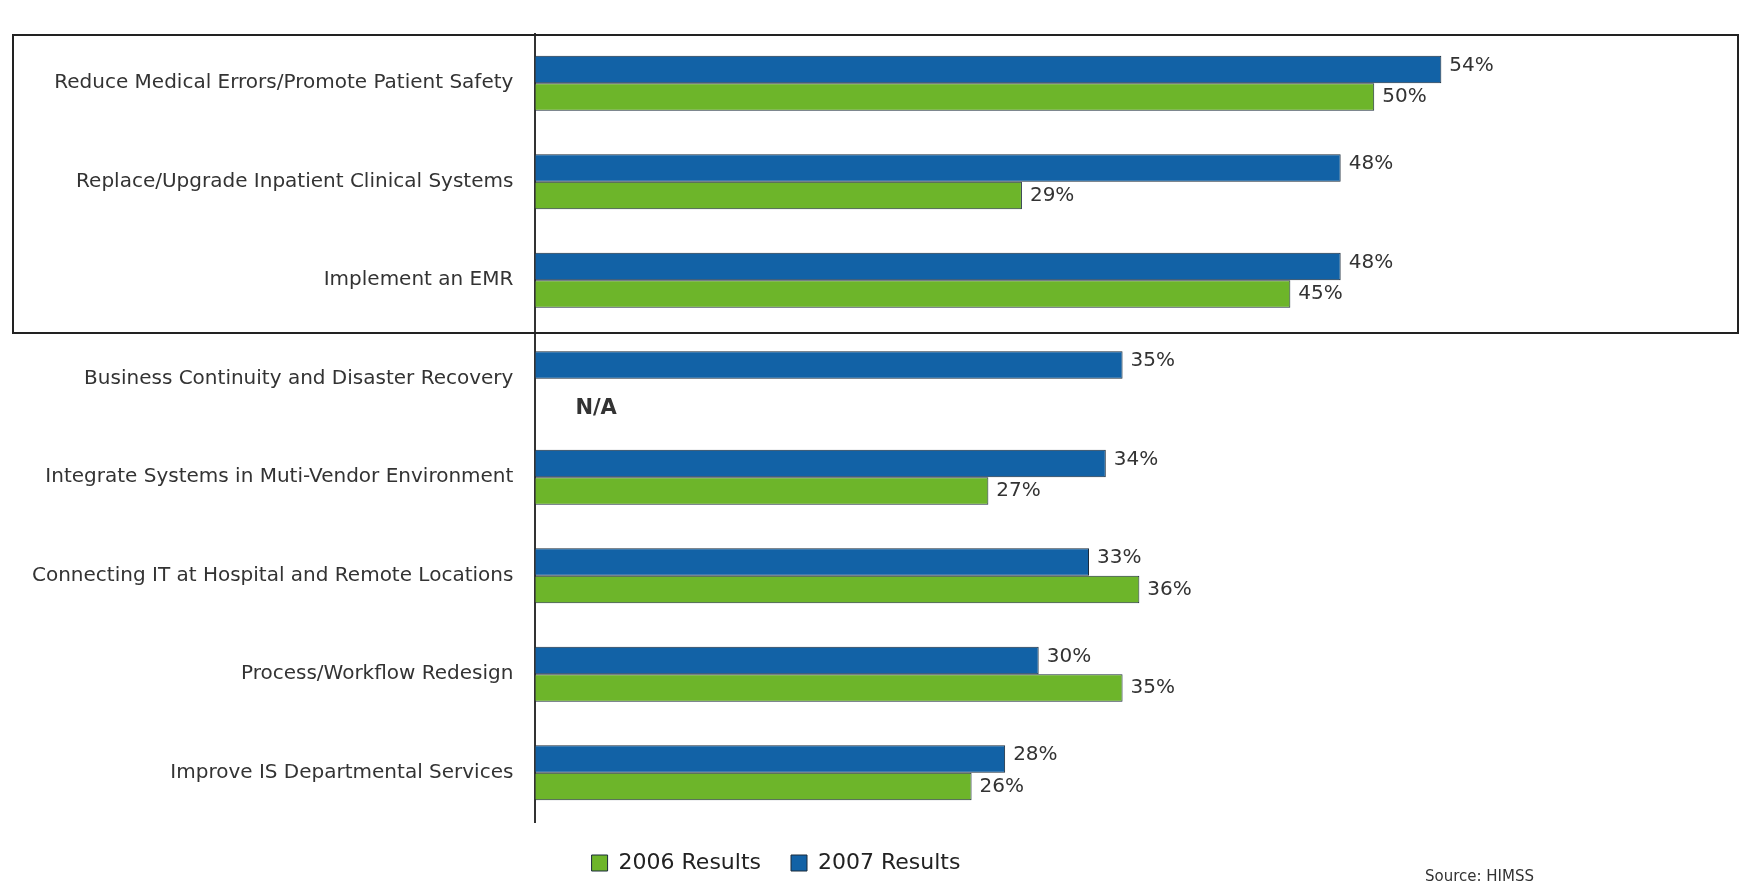 The image size is (1758, 894). I want to click on y-tick-label: Reduce Medical Errors/Promote Patient Safety, so click(284, 81).